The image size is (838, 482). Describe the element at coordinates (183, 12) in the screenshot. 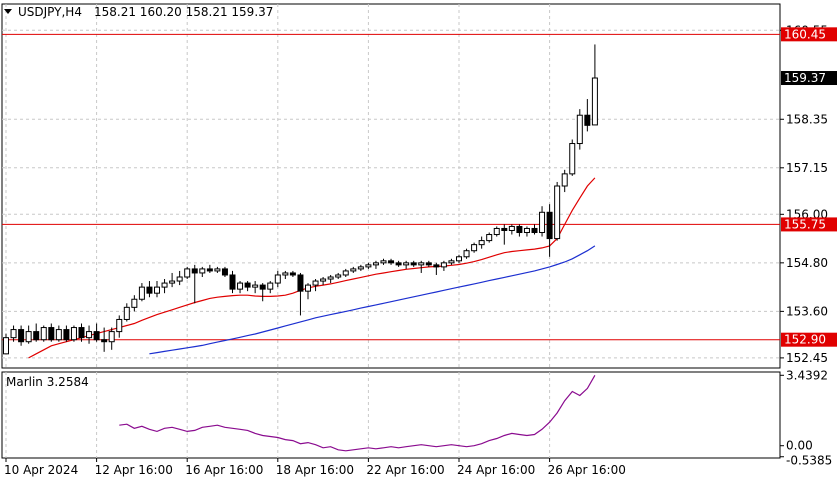

I see `ohlc-readout: 158.21 160.20 158.21 159.37` at that location.